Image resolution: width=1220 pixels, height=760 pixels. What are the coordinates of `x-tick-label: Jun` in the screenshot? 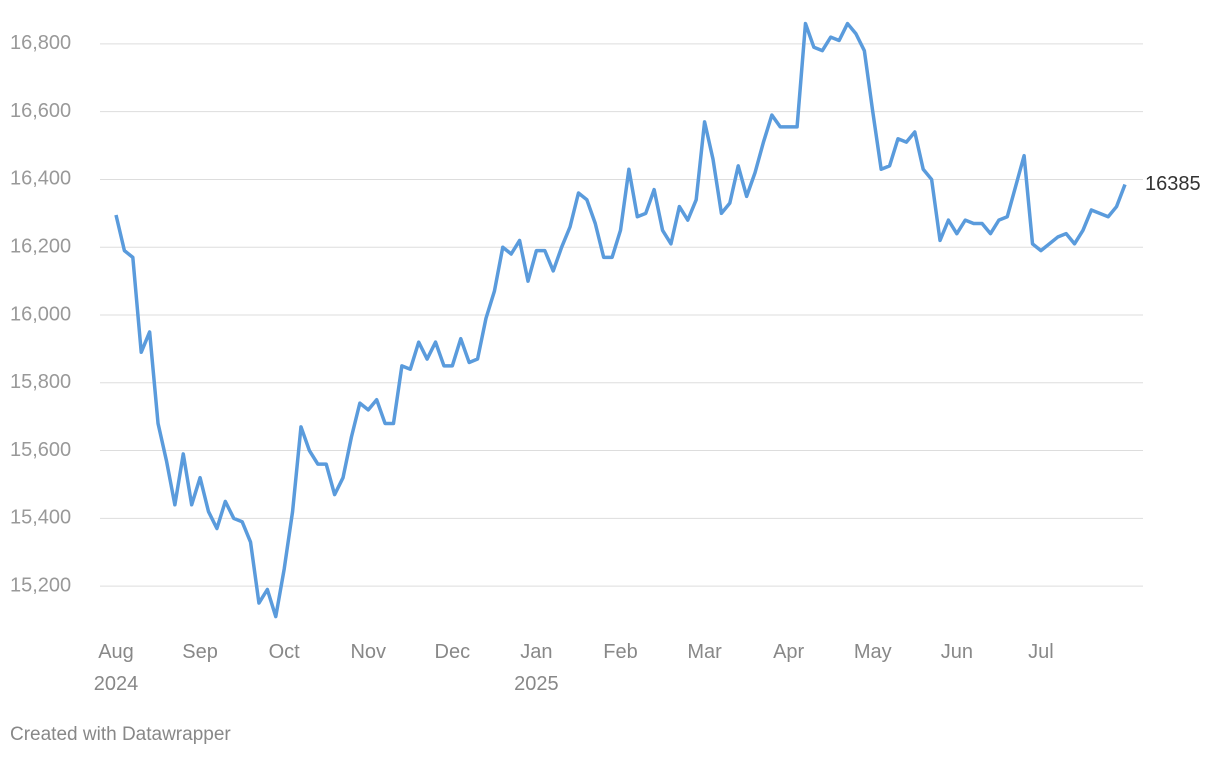 It's located at (956, 652).